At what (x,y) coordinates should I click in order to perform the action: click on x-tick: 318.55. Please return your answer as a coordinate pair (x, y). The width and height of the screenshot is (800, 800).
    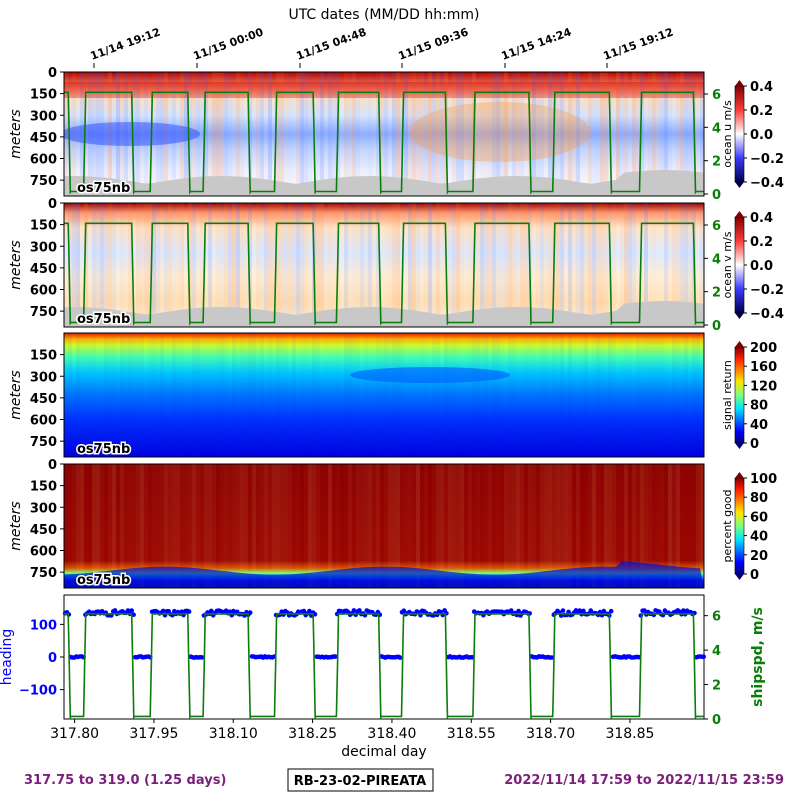
    Looking at the image, I should click on (471, 730).